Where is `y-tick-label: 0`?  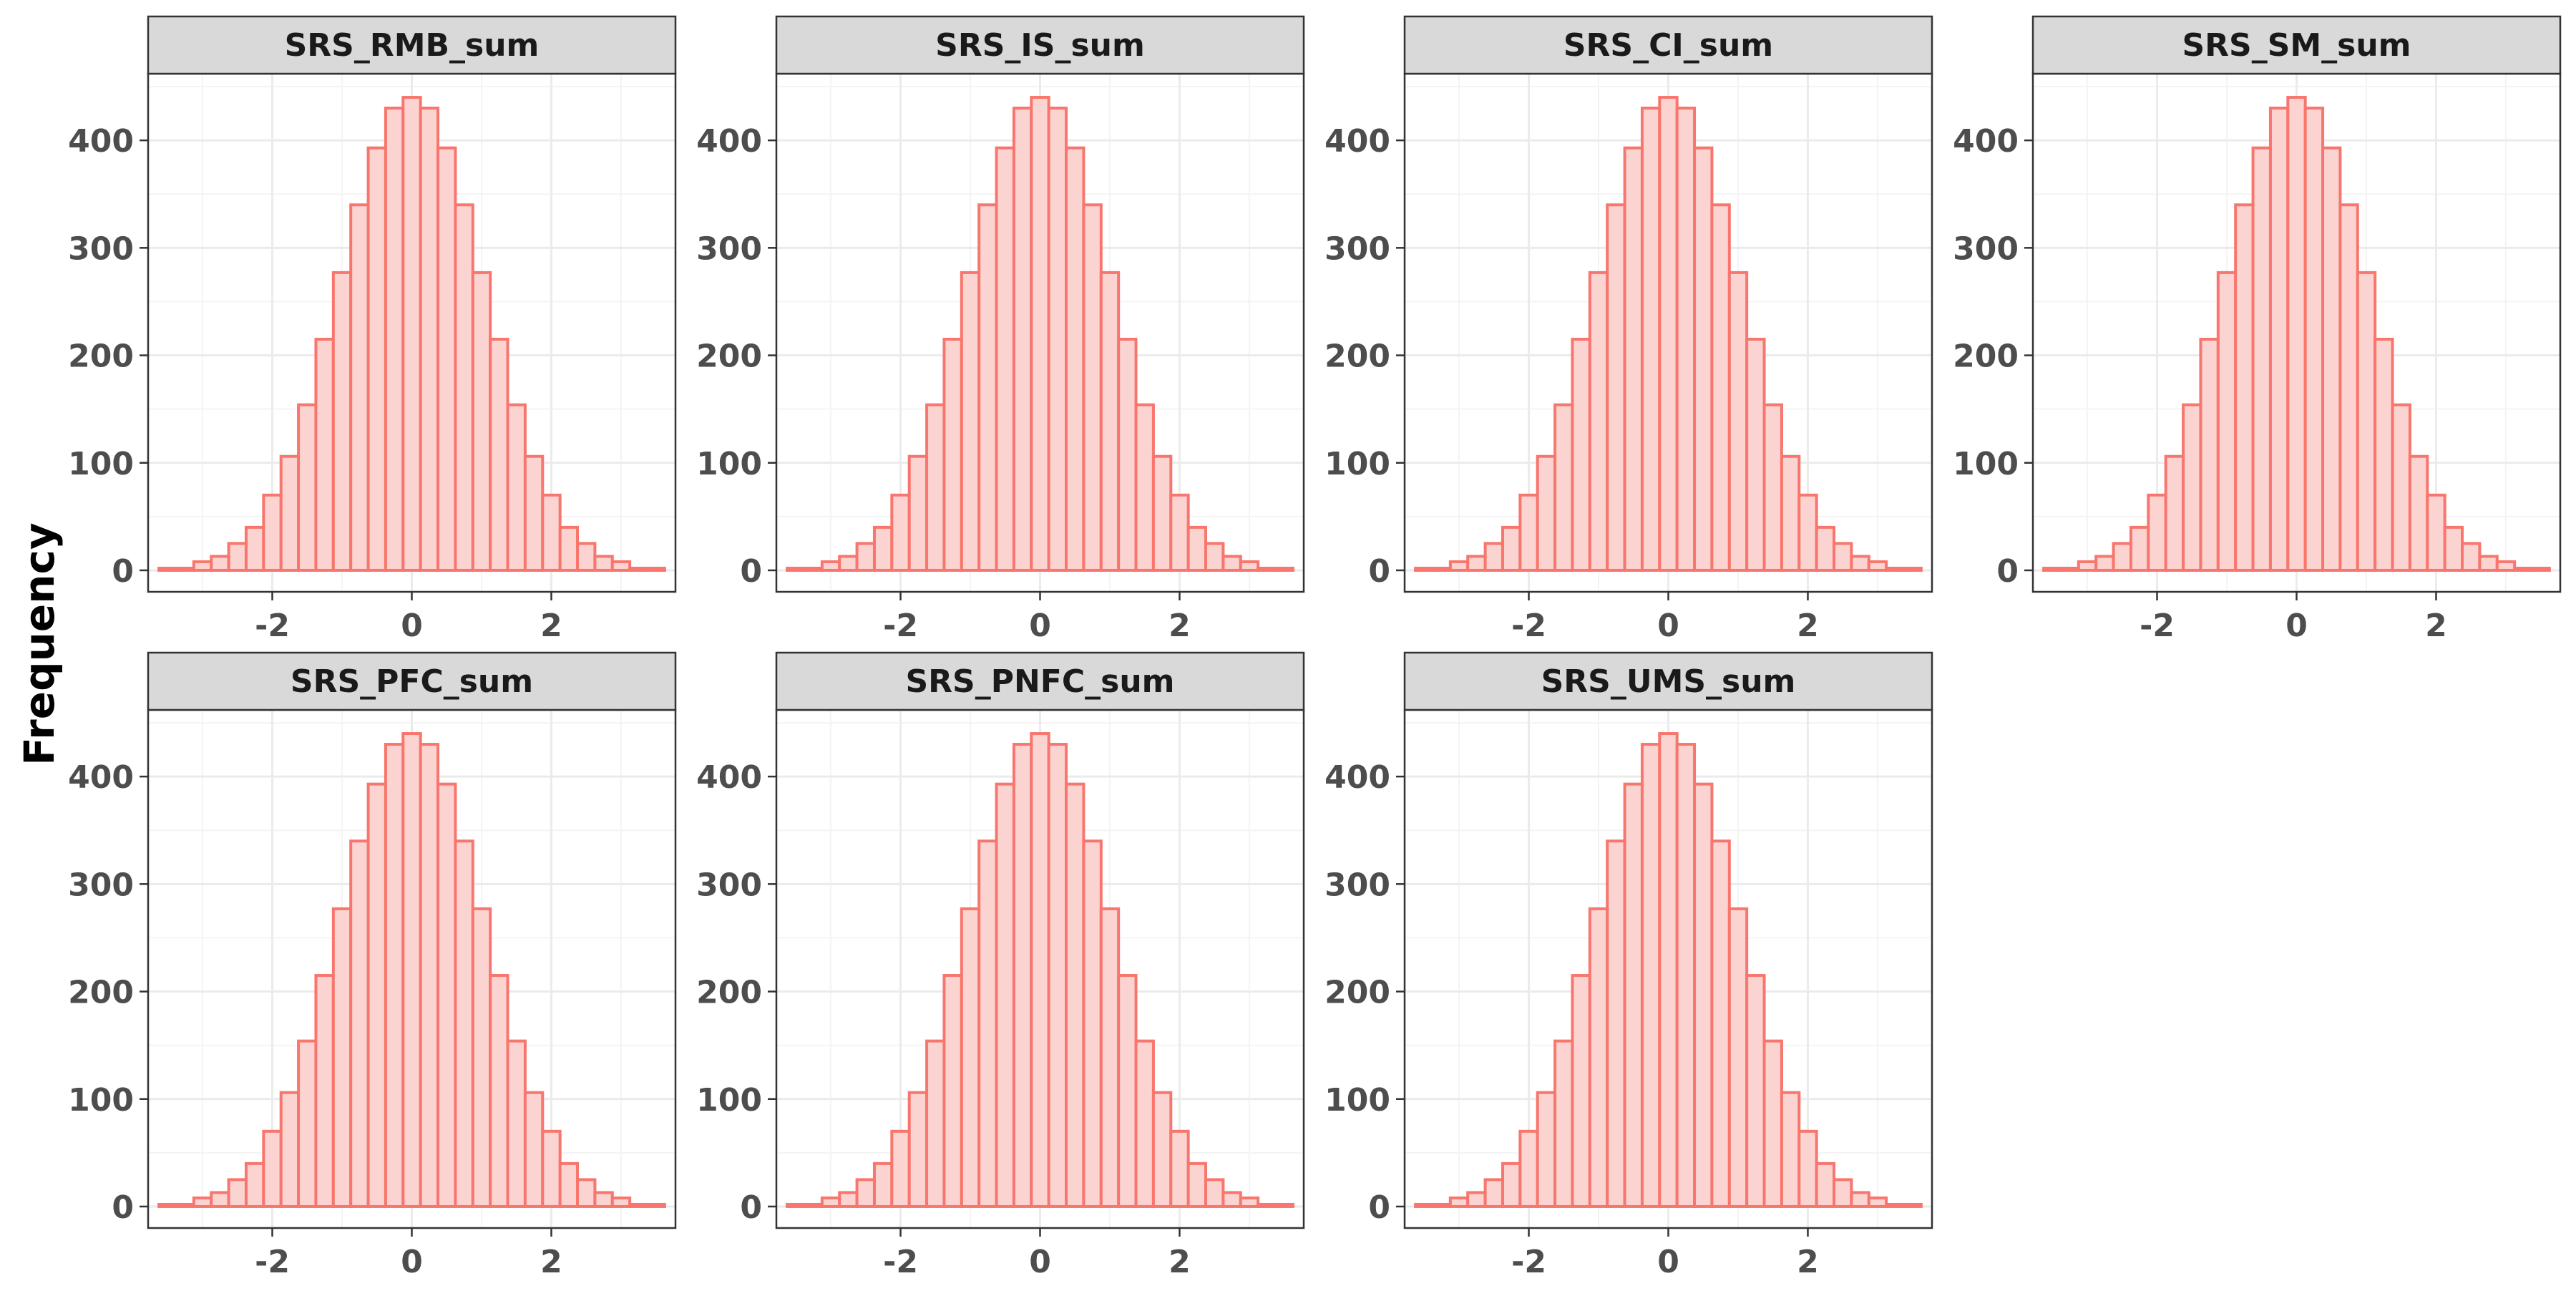
y-tick-label: 0 is located at coordinates (2007, 571).